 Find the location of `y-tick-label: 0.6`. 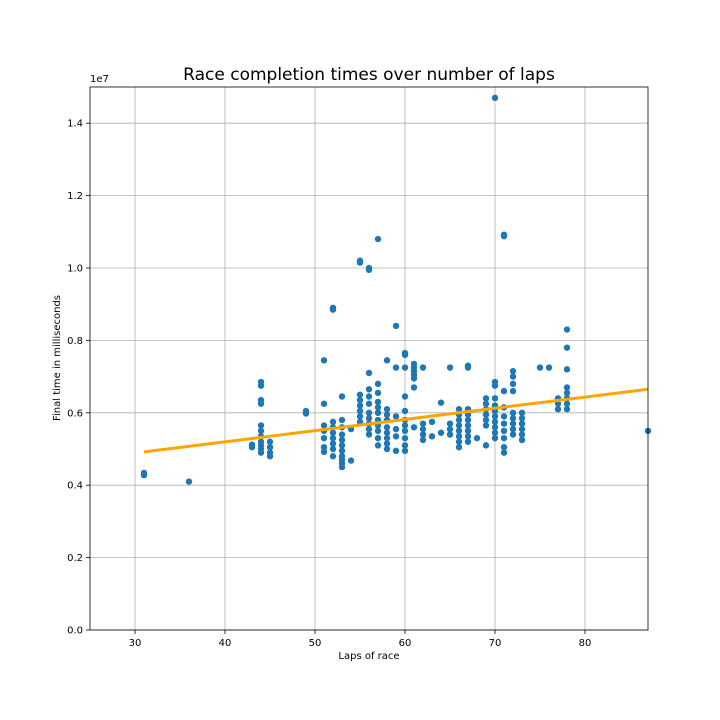

y-tick-label: 0.6 is located at coordinates (75, 413).